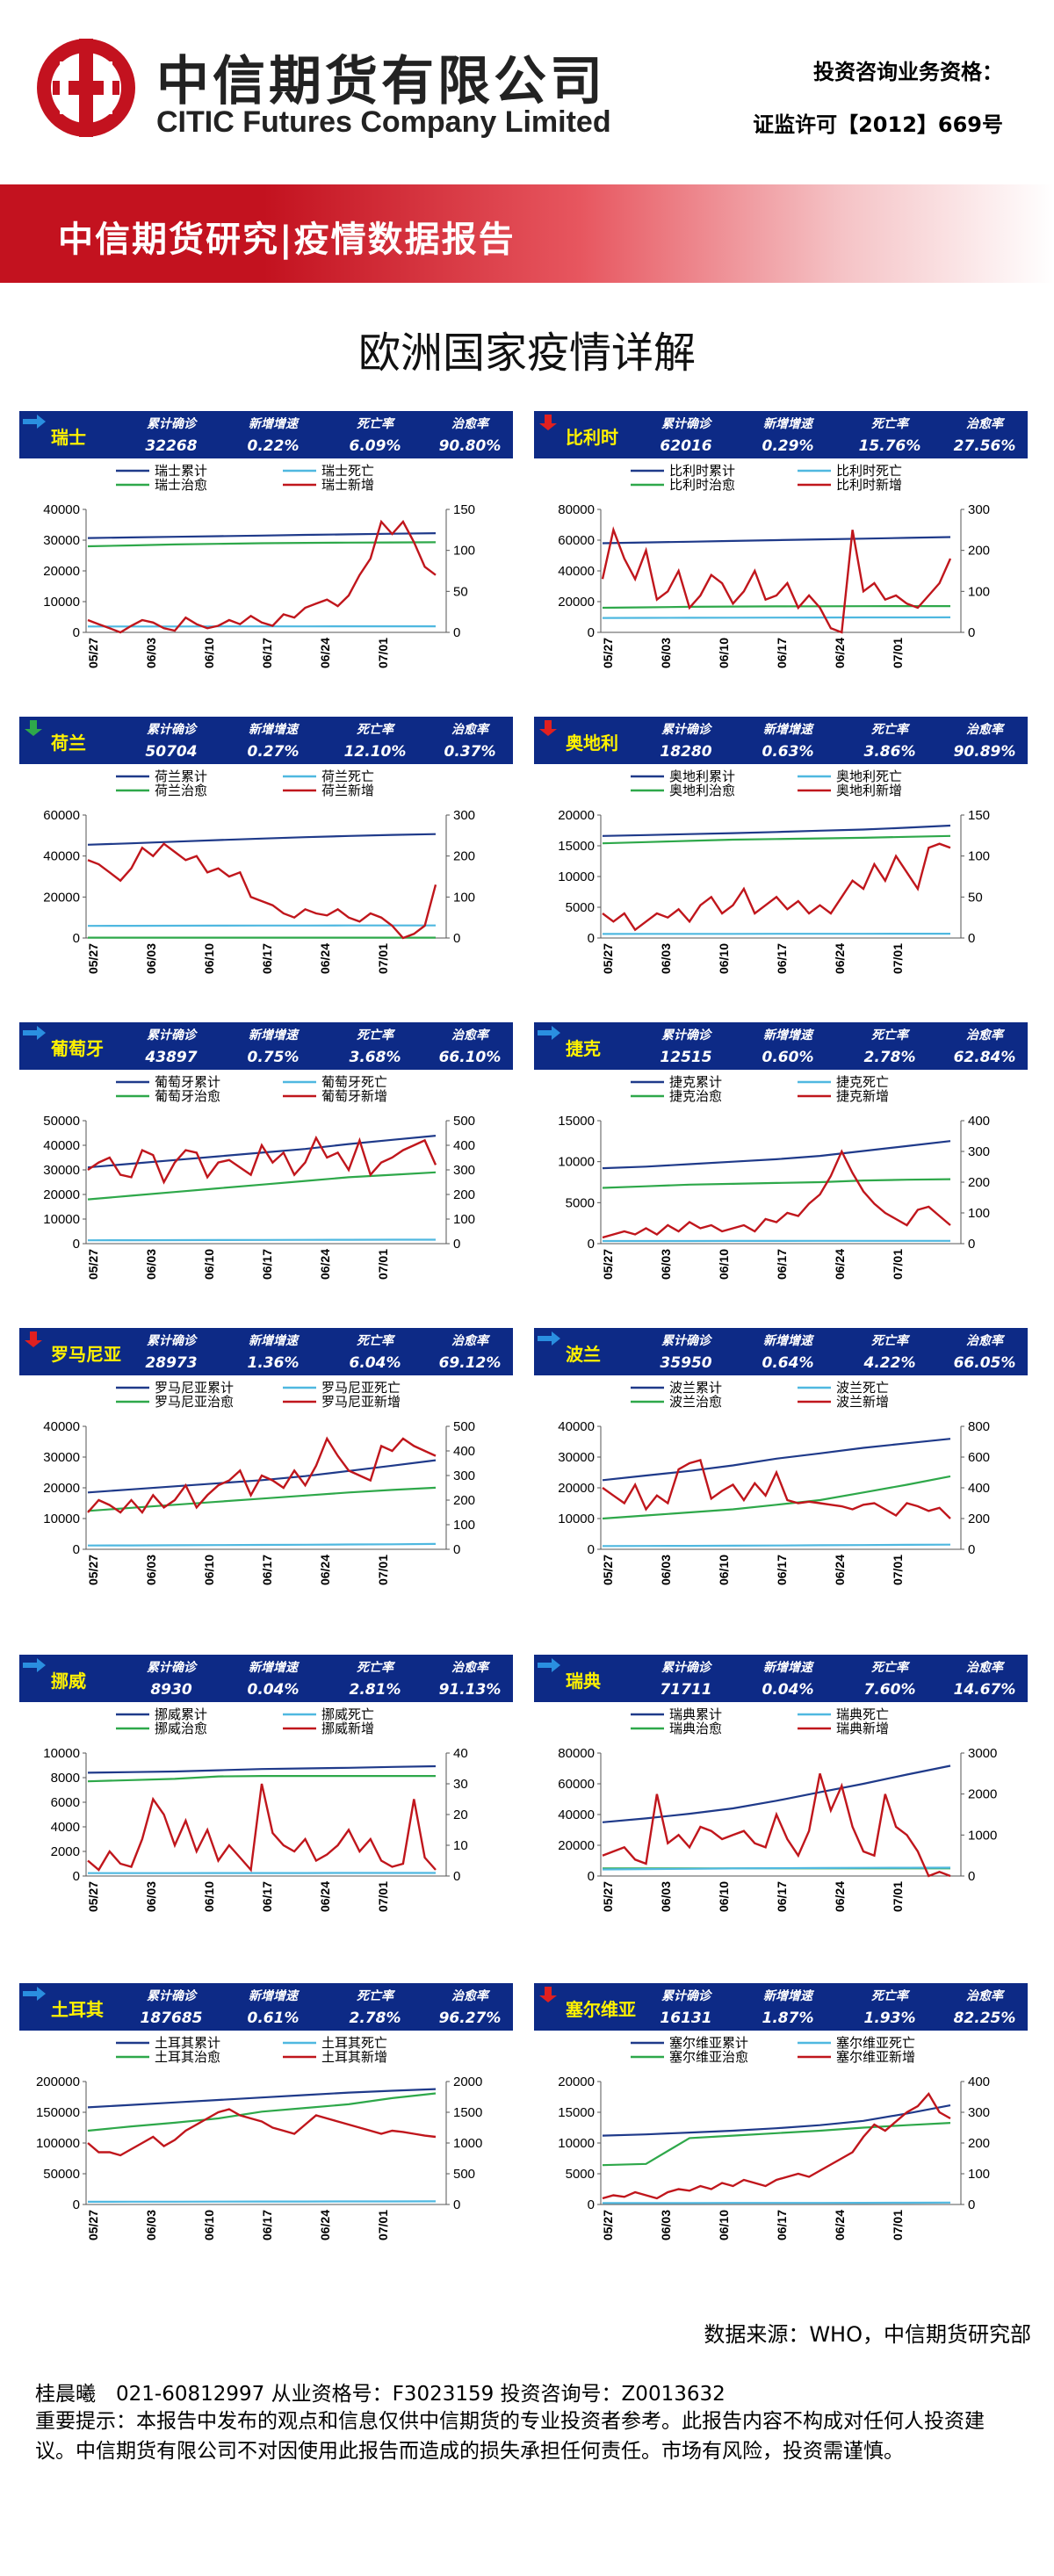  Describe the element at coordinates (171, 752) in the screenshot. I see `stat-value: 50704` at that location.